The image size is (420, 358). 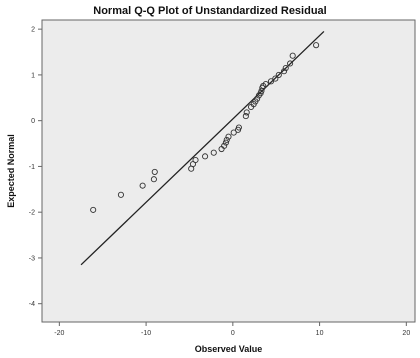 What do you see at coordinates (32, 167) in the screenshot?
I see `y-tick-label: -1` at bounding box center [32, 167].